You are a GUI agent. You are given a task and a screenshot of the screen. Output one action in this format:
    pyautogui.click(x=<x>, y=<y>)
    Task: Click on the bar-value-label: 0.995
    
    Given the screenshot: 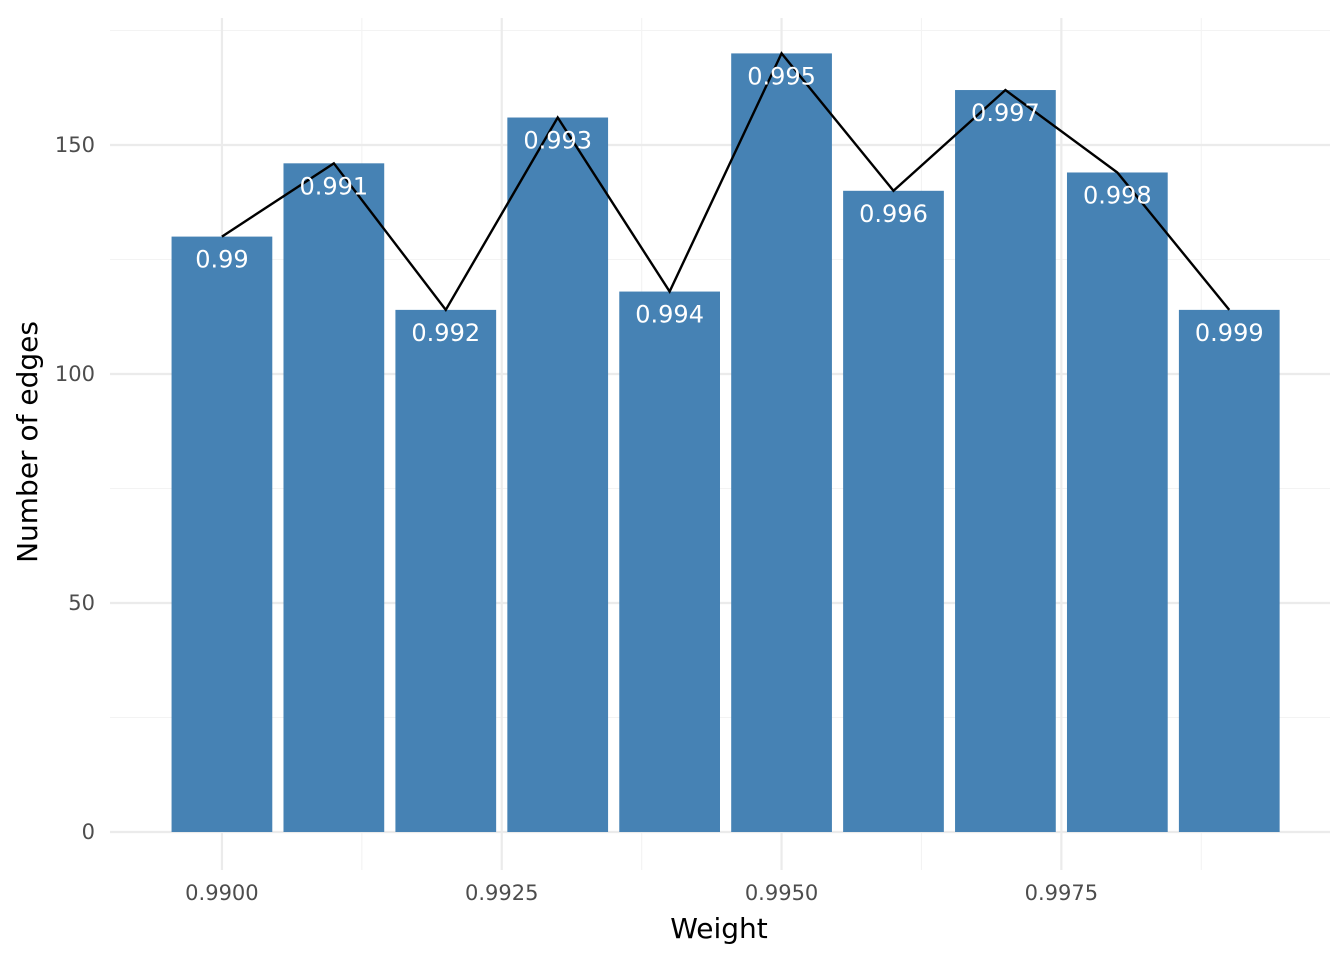 What is the action you would take?
    pyautogui.click(x=781, y=76)
    